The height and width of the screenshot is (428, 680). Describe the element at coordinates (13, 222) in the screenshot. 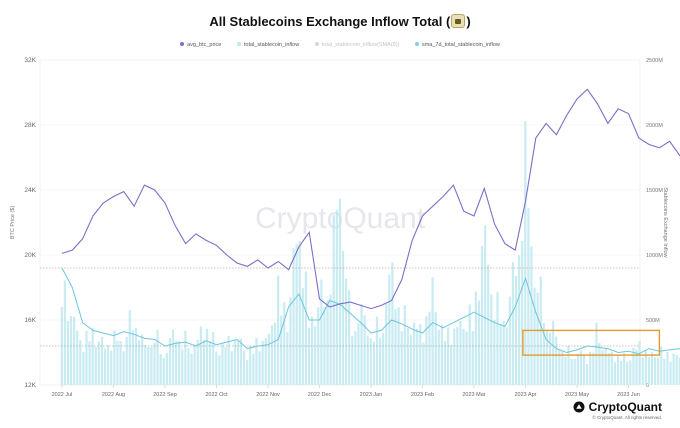

I see `y-left-axis-label: BTC Price ($)` at that location.